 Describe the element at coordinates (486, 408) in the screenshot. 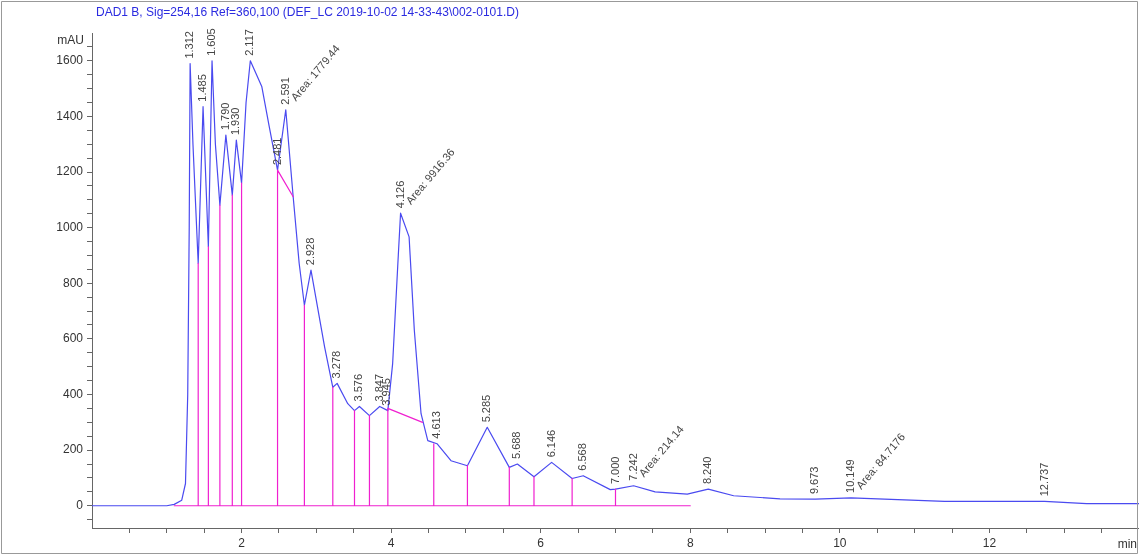

I see `annotation: 5.285` at that location.